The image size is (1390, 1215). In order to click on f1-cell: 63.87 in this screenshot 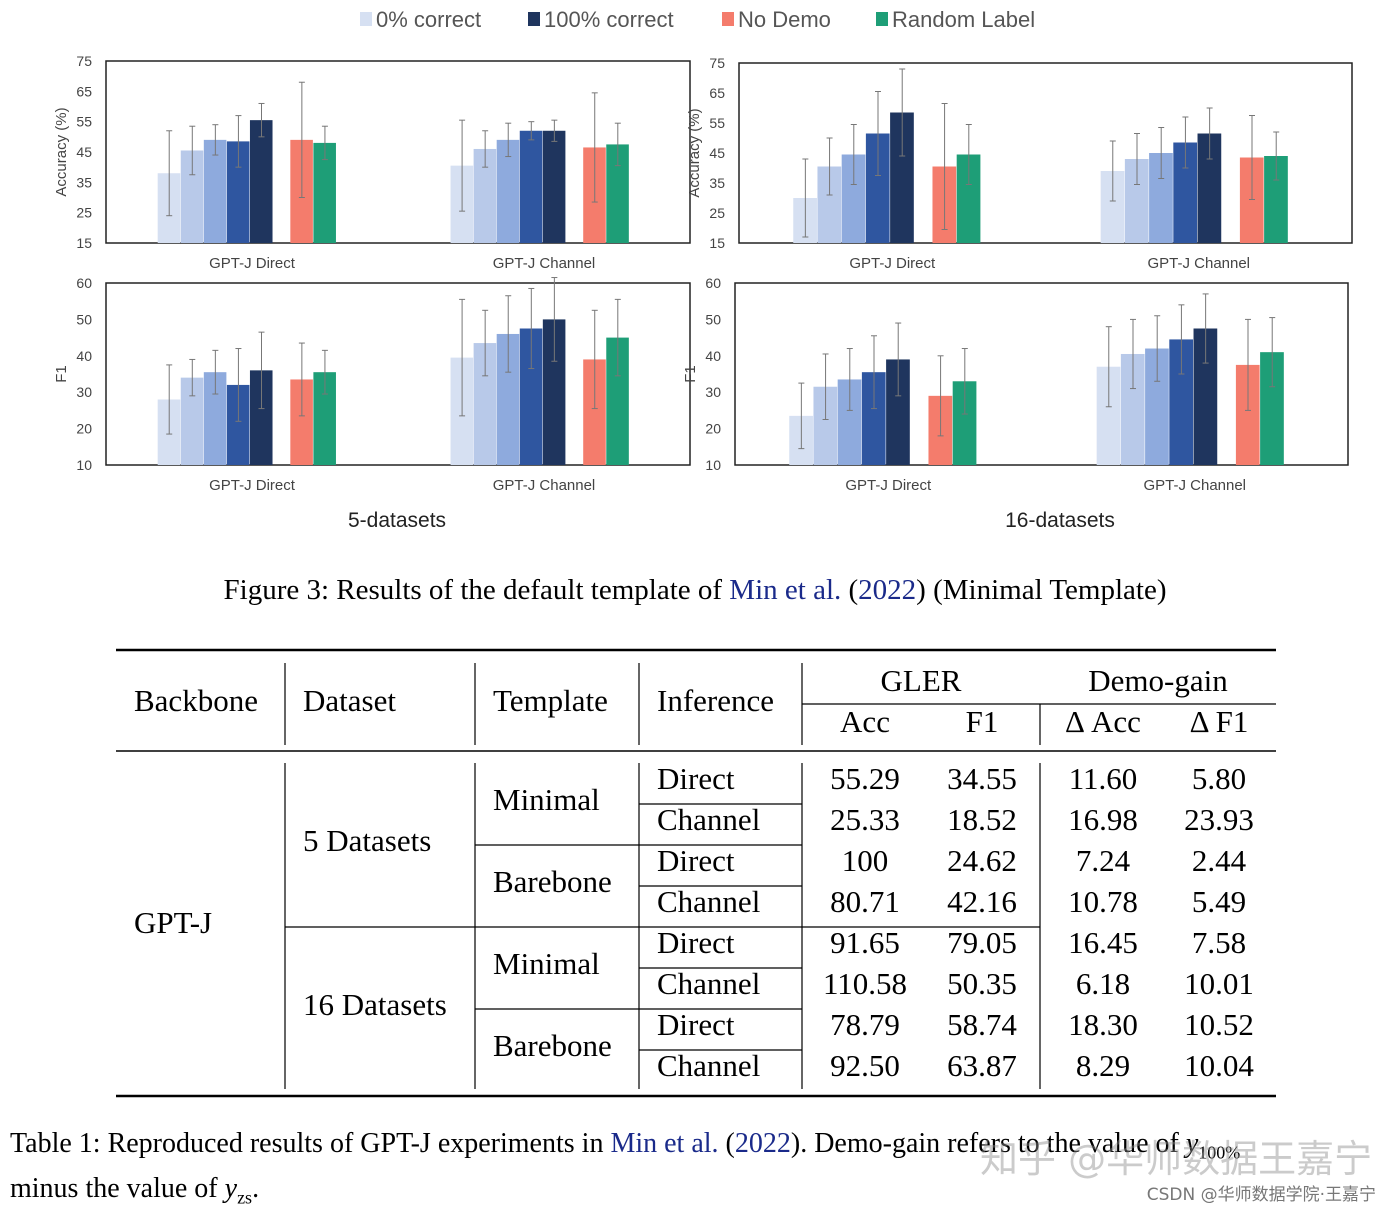, I will do `click(982, 1065)`.